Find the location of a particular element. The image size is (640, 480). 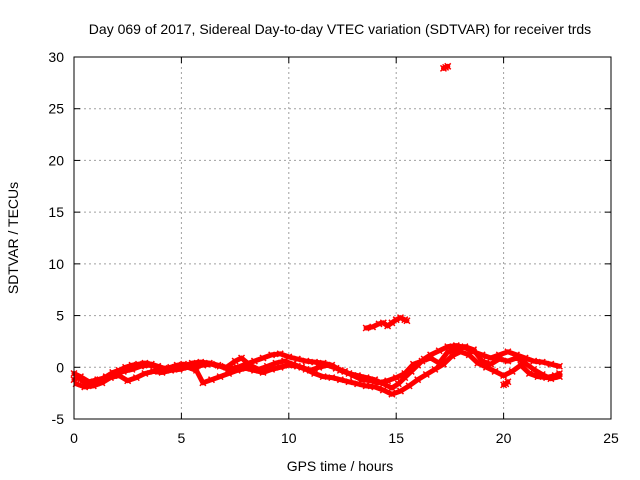

x-tick-label: 5 is located at coordinates (182, 438).